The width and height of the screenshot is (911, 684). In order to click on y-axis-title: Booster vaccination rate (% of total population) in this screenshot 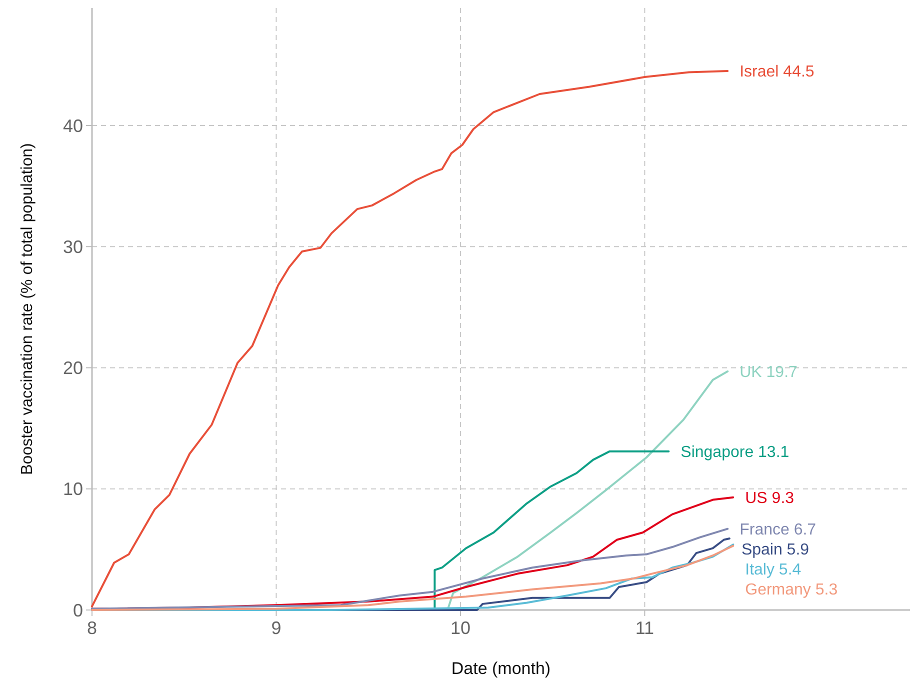, I will do `click(27, 309)`.